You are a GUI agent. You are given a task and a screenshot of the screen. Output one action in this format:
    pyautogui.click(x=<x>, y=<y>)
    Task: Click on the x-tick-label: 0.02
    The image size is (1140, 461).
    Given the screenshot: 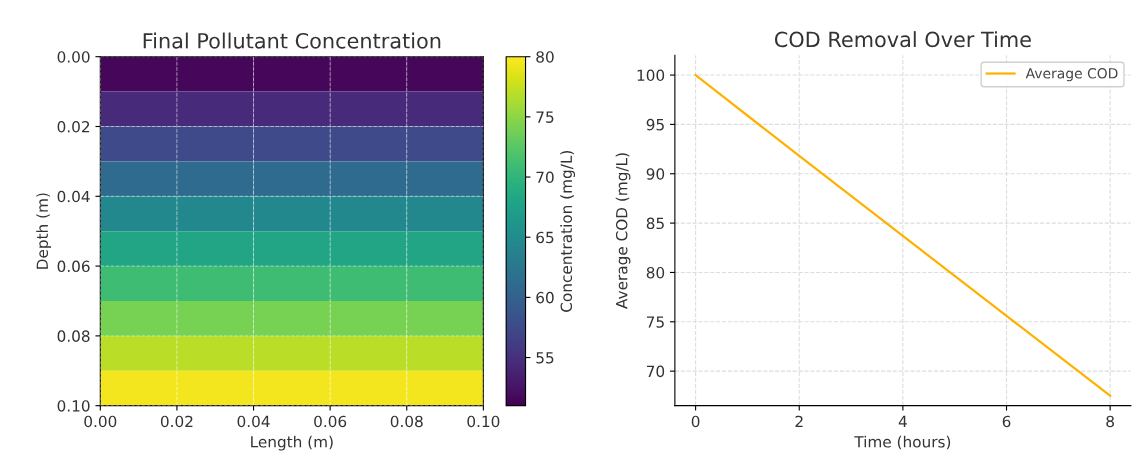 What is the action you would take?
    pyautogui.click(x=176, y=421)
    